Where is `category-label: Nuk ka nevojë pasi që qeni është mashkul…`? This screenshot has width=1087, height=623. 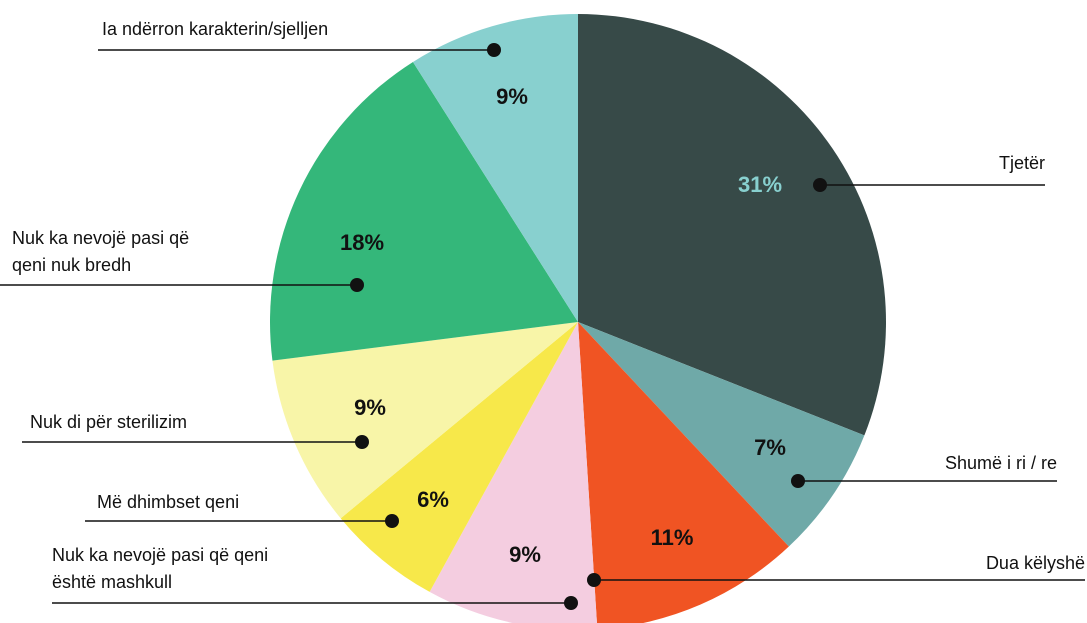 category-label: Nuk ka nevojë pasi që qeni është mashkul… is located at coordinates (160, 568).